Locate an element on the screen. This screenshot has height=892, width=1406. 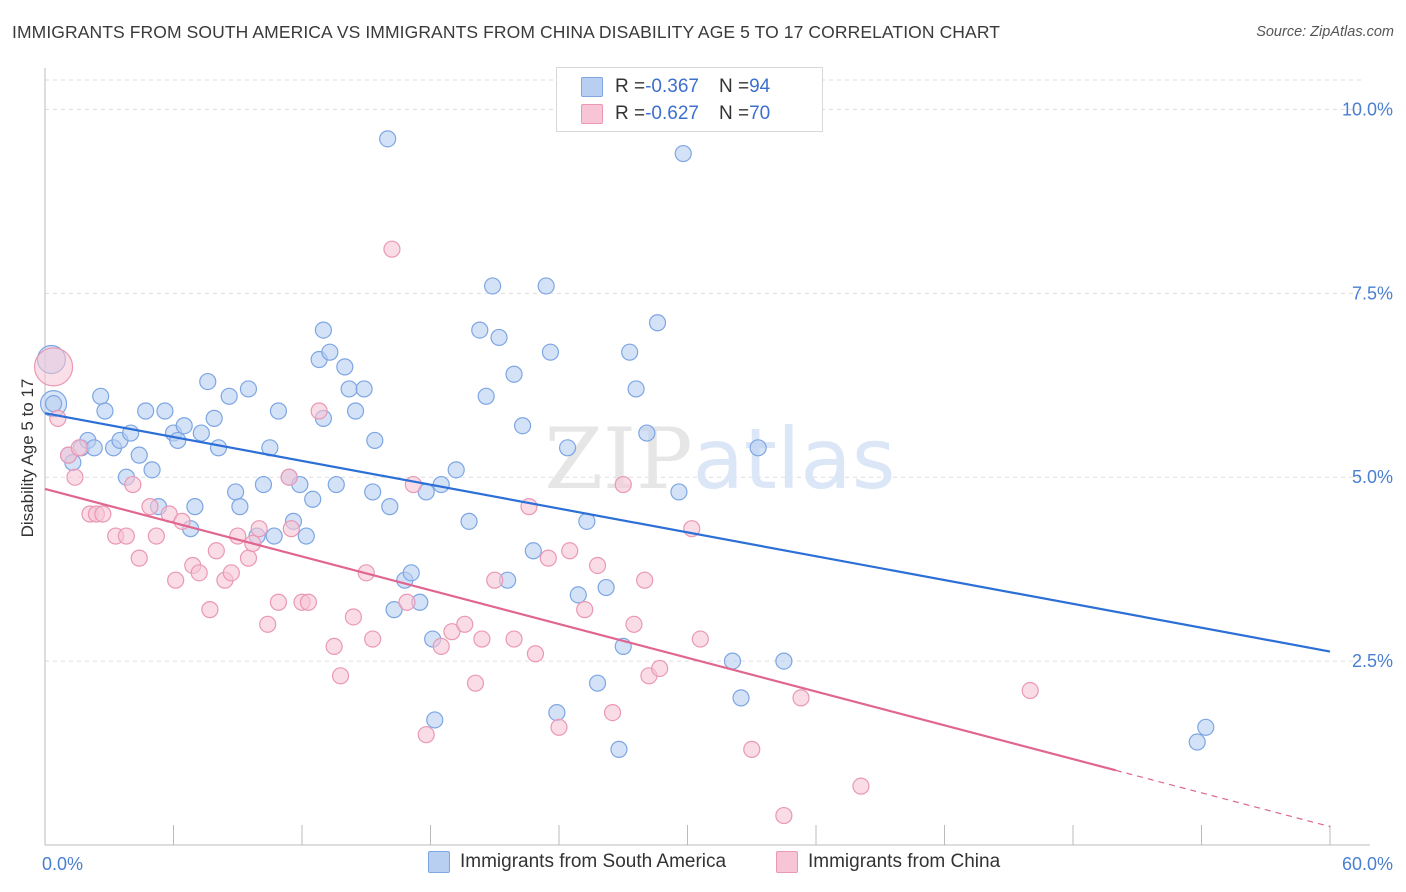
n-value: 70 is located at coordinates (760, 113).